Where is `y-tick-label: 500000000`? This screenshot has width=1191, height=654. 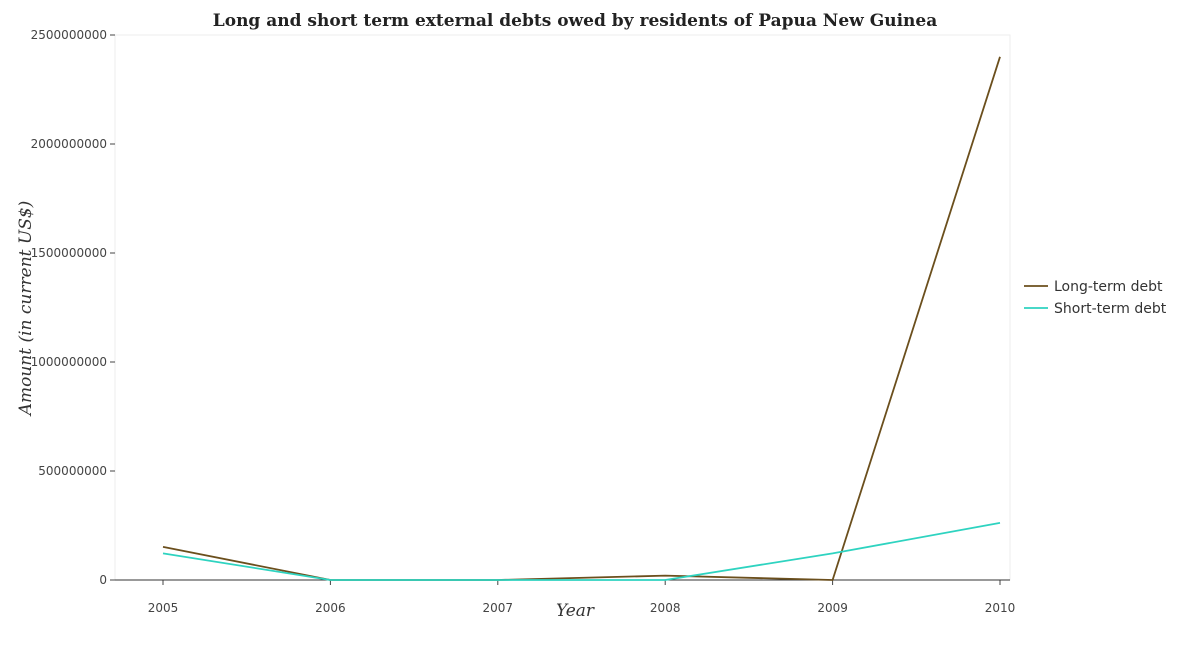
y-tick-label: 500000000 is located at coordinates (72, 471).